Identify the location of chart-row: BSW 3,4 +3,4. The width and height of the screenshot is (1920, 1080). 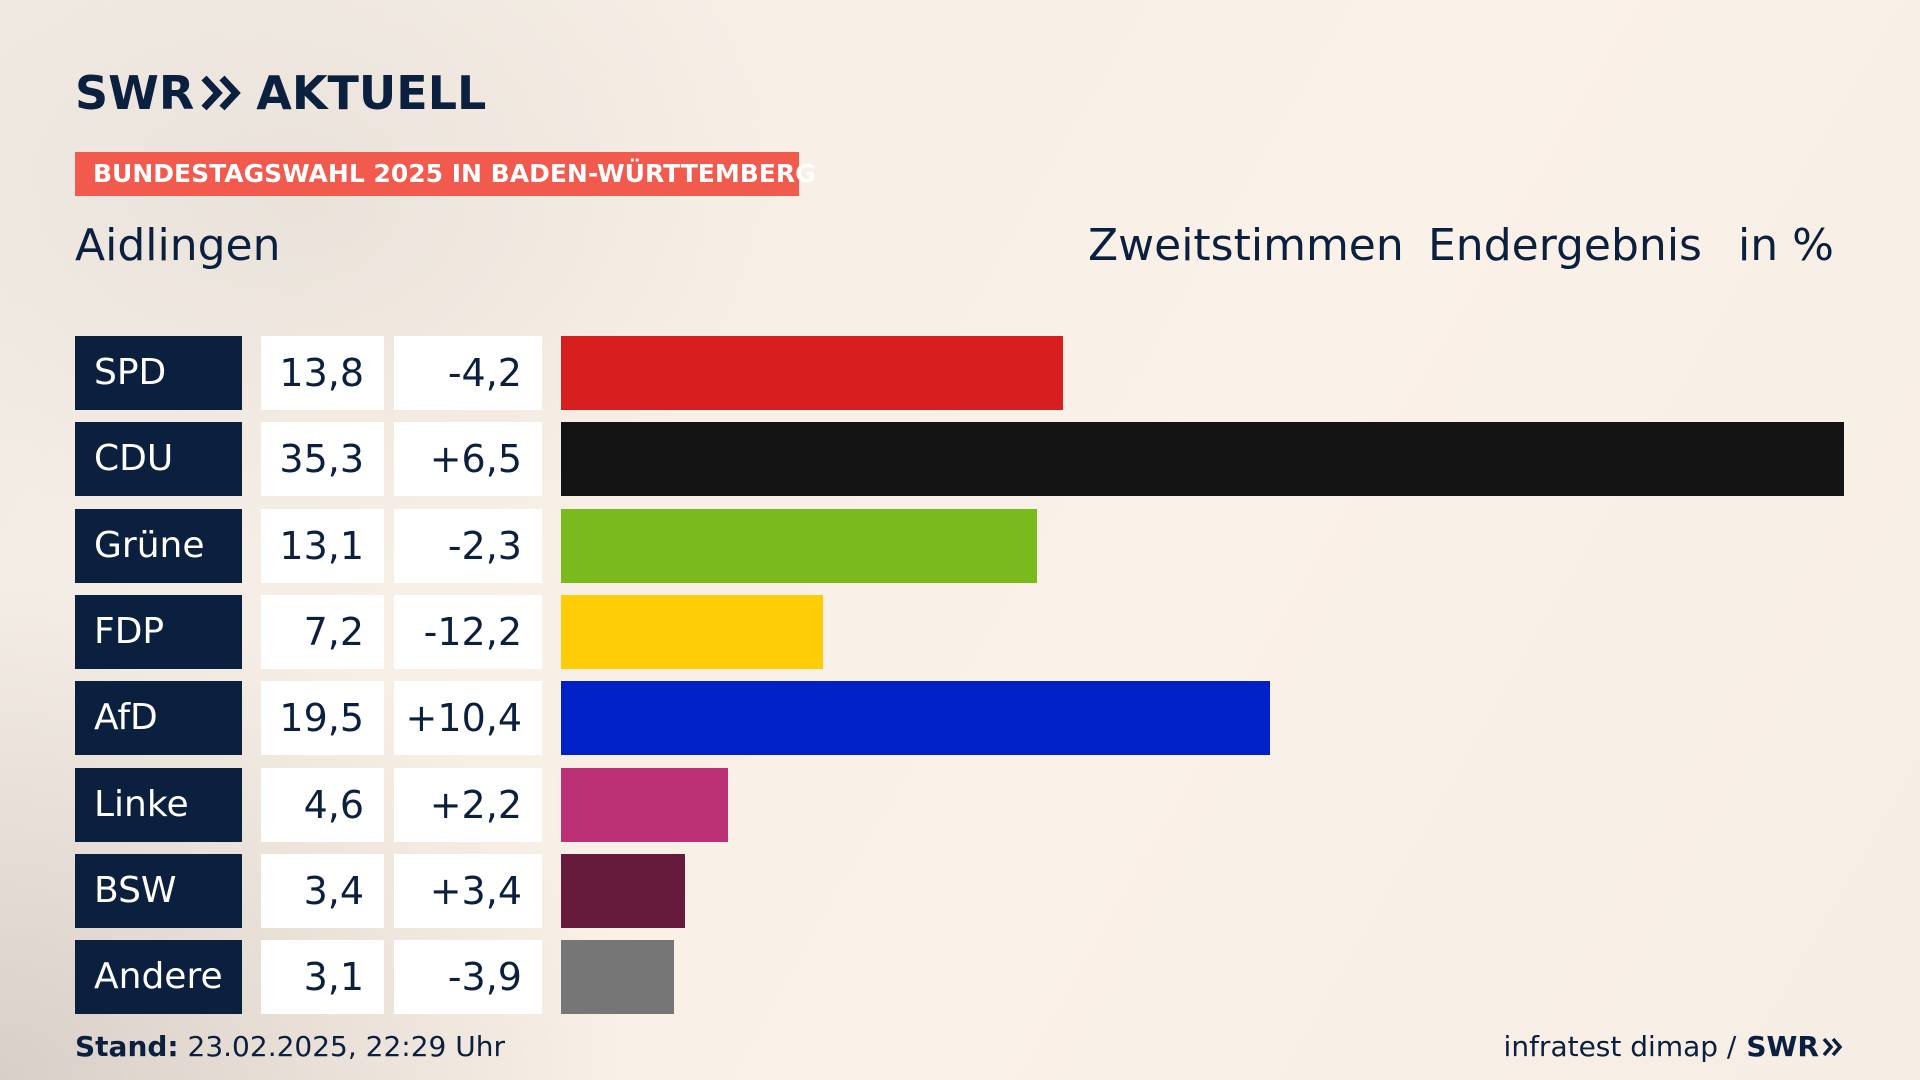
(960, 890).